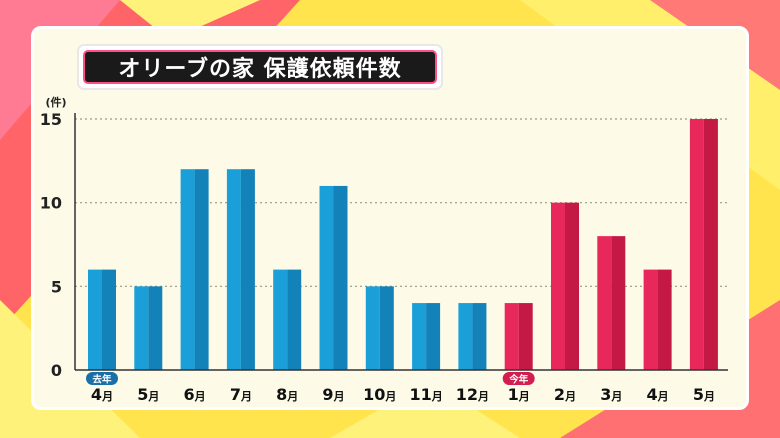 Image resolution: width=780 pixels, height=438 pixels. What do you see at coordinates (379, 394) in the screenshot?
I see `x-tick-label: 10月` at bounding box center [379, 394].